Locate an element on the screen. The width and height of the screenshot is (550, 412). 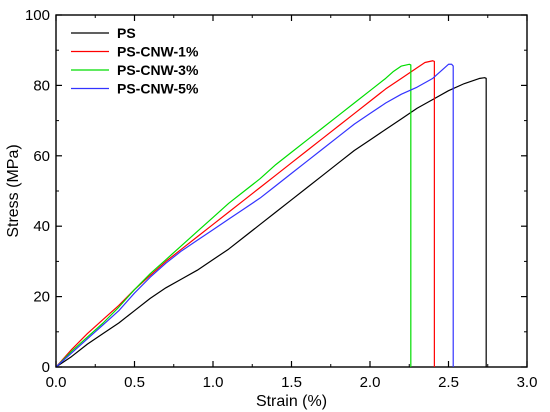
legend-label: PS-CNW-3% is located at coordinates (158, 70).